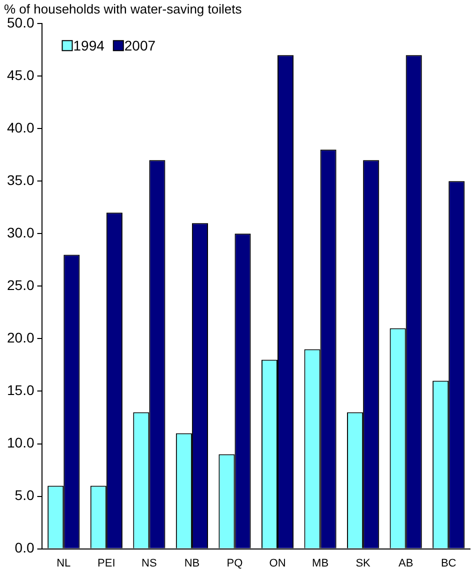 The height and width of the screenshot is (573, 472). What do you see at coordinates (20, 285) in the screenshot?
I see `y-tick-label: 25.0` at bounding box center [20, 285].